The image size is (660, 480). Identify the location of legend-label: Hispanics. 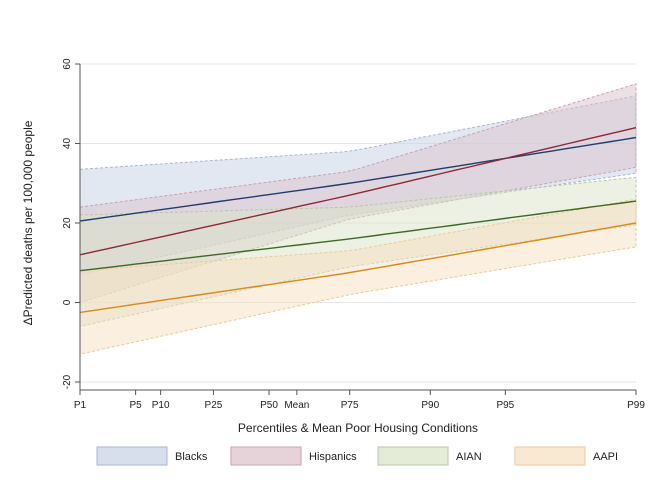
(333, 457).